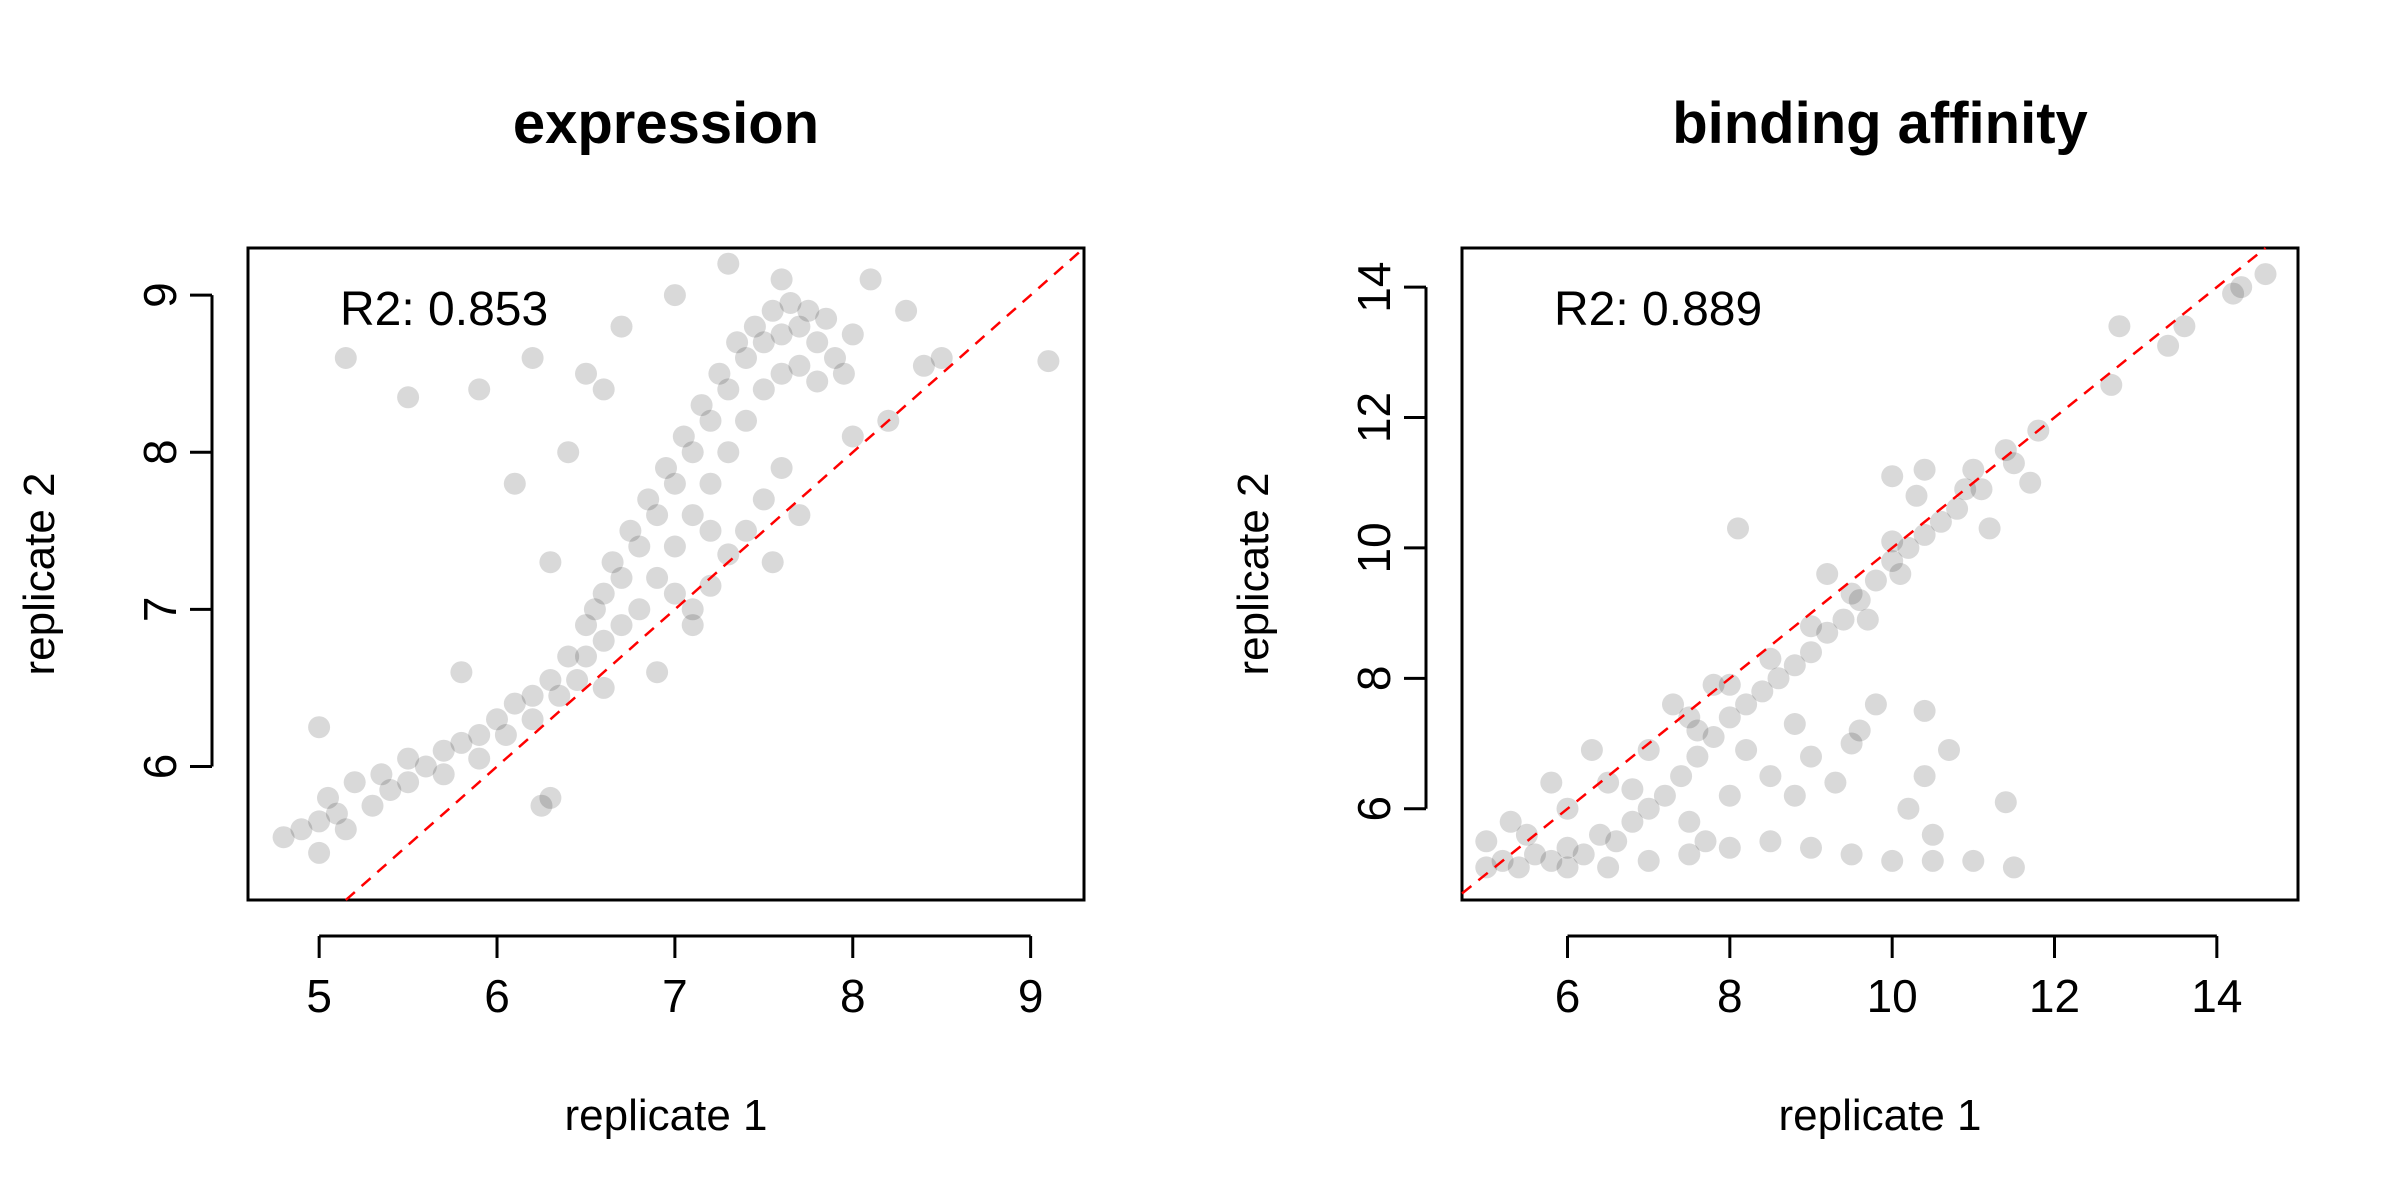 Image resolution: width=2400 pixels, height=1200 pixels. Describe the element at coordinates (1898, 978) in the screenshot. I see `x-axis: 6 8 10 12 14` at that location.